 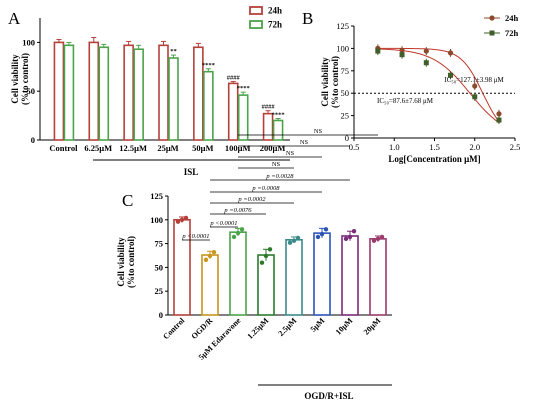 What do you see at coordinates (307, 18) in the screenshot?
I see `panel-b-label: B` at bounding box center [307, 18].